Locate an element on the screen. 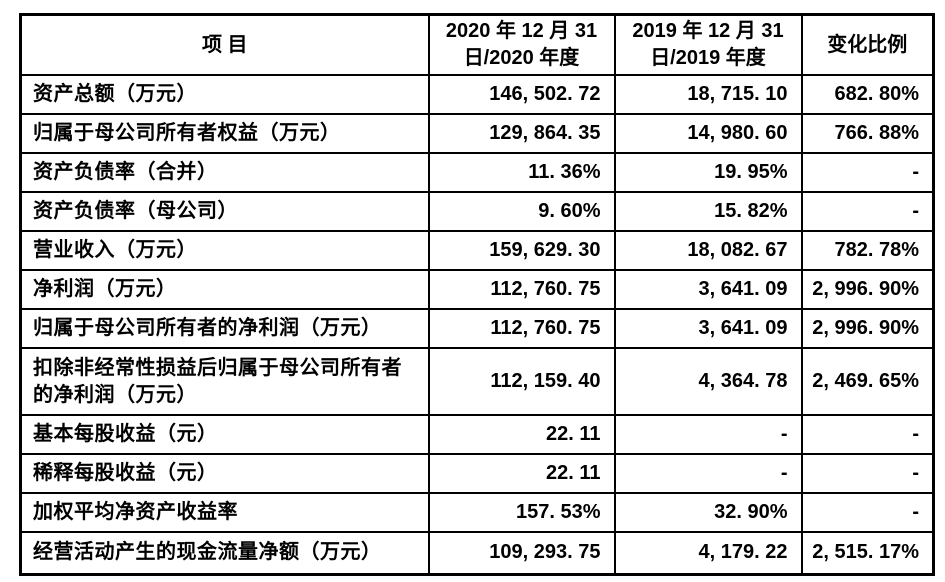  item-label: 资产负债率（合并） is located at coordinates (224, 172).